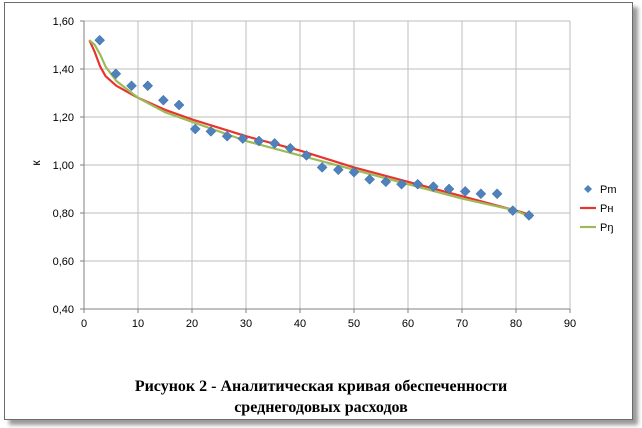 This screenshot has height=428, width=642. Describe the element at coordinates (63, 262) in the screenshot. I see `y-tick-label: 0,60` at that location.